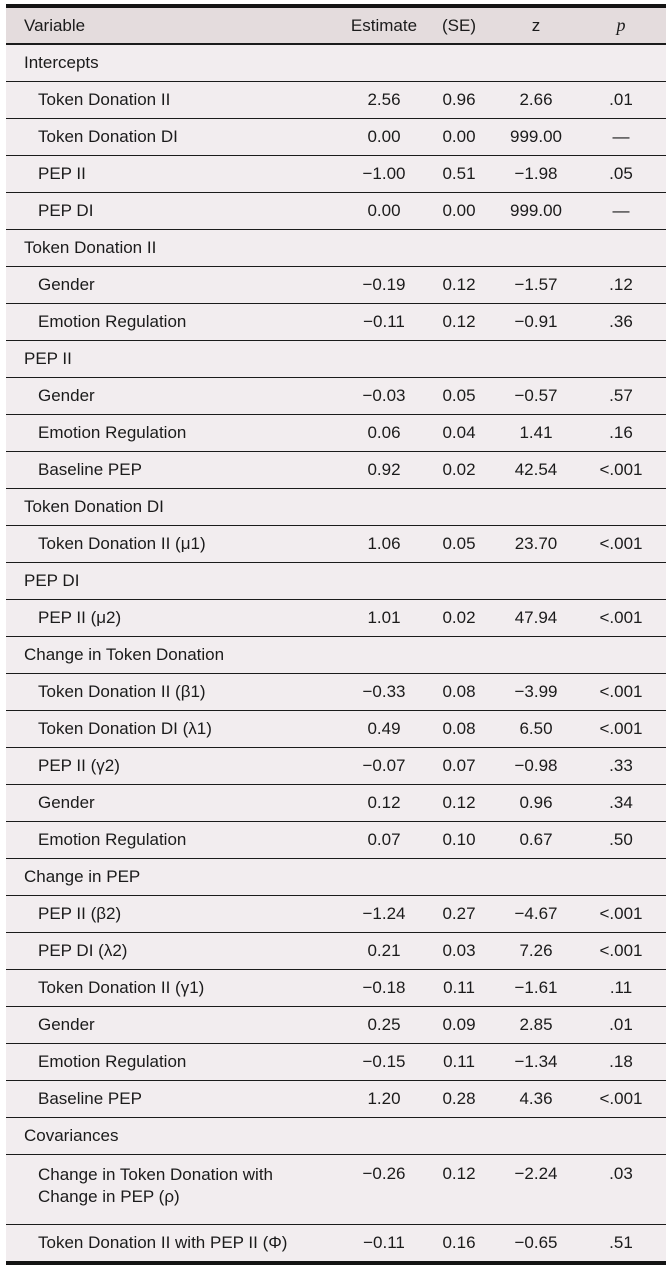 This screenshot has width=672, height=1284. Describe the element at coordinates (459, 1099) in the screenshot. I see `se-cell: 0.28` at that location.